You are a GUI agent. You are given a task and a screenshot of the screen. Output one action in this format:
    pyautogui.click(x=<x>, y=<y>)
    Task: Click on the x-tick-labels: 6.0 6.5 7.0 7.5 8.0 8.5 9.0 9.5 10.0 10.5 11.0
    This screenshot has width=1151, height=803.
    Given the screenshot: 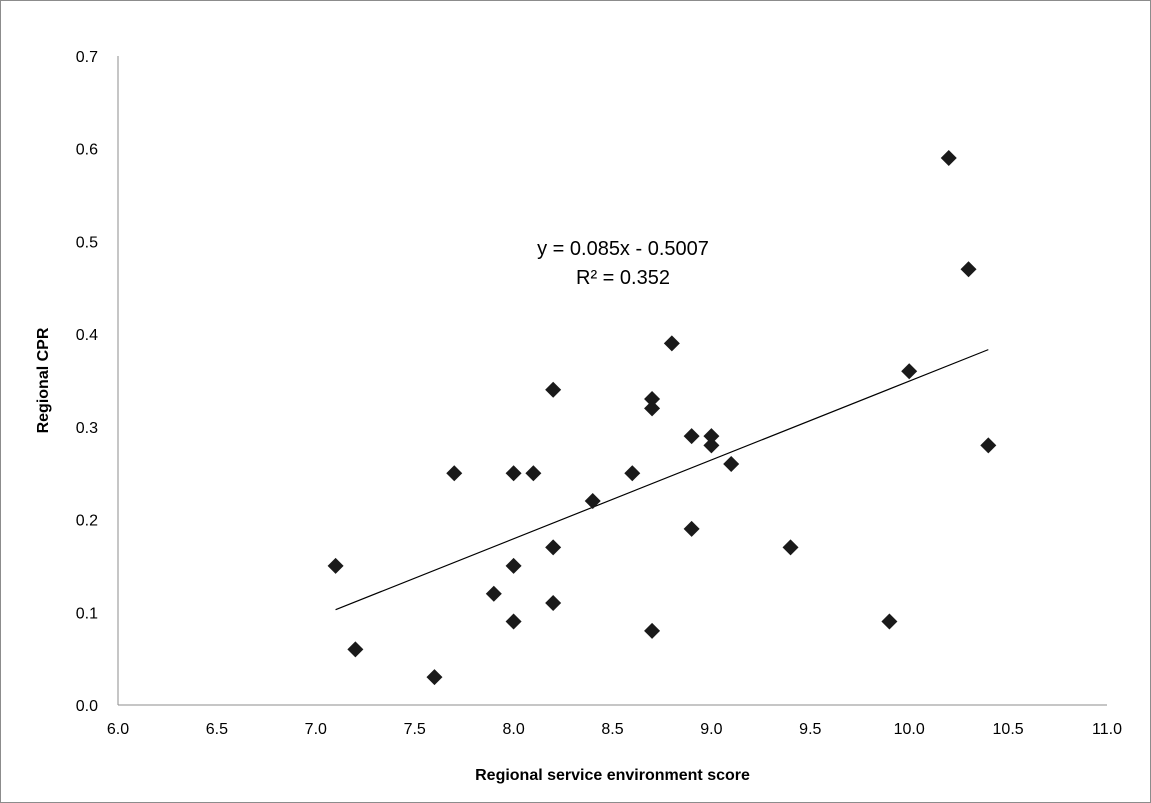 What is the action you would take?
    pyautogui.click(x=614, y=729)
    